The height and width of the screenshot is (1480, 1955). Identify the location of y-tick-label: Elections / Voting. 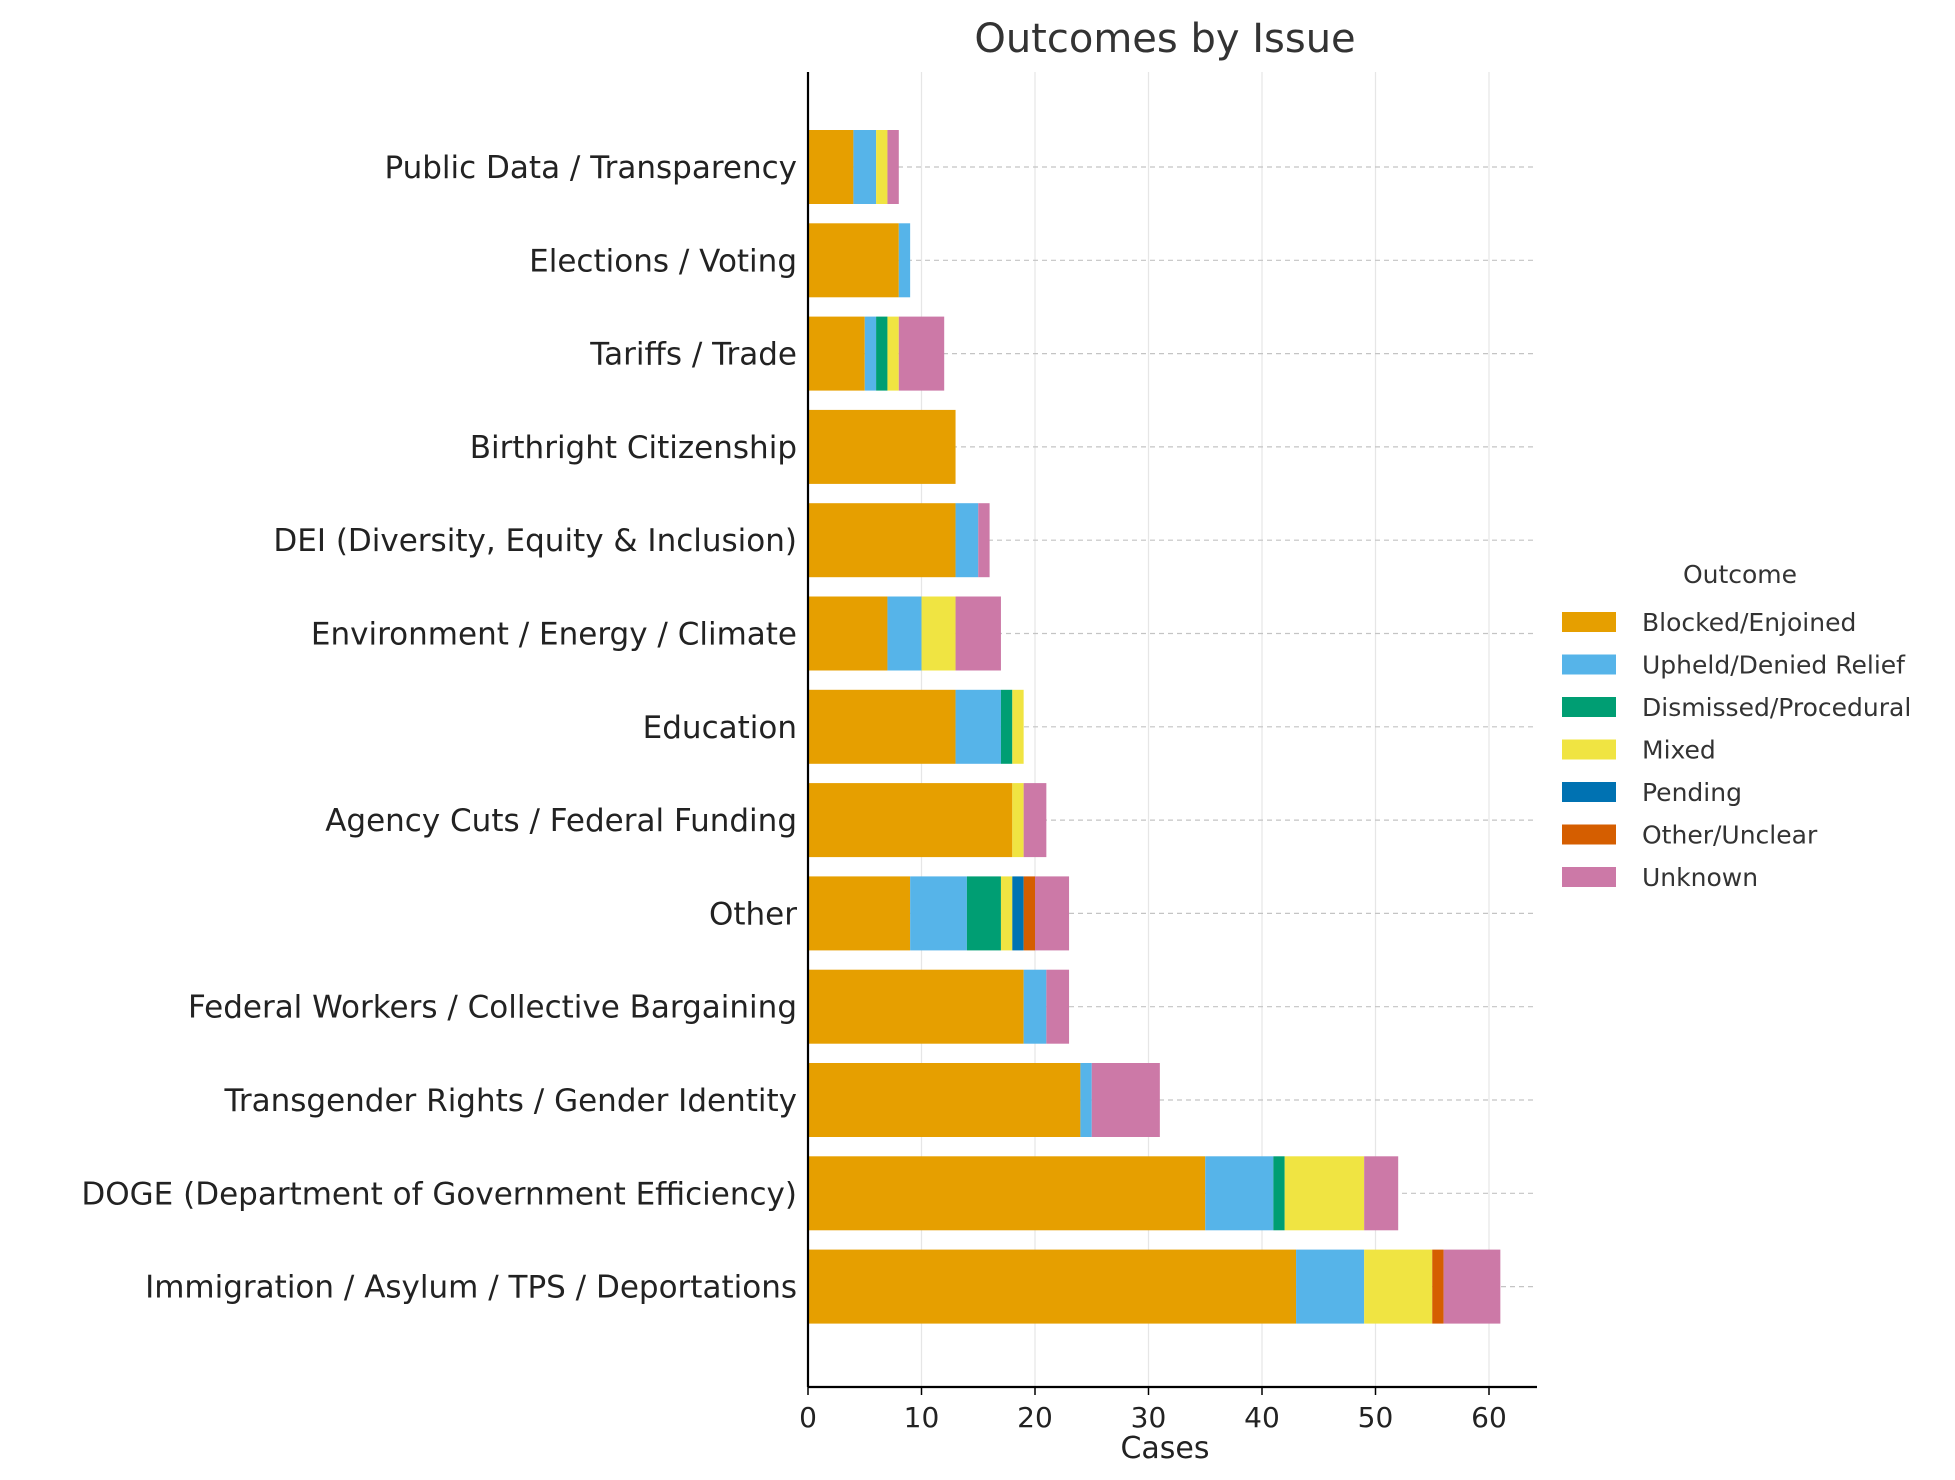
(663, 261).